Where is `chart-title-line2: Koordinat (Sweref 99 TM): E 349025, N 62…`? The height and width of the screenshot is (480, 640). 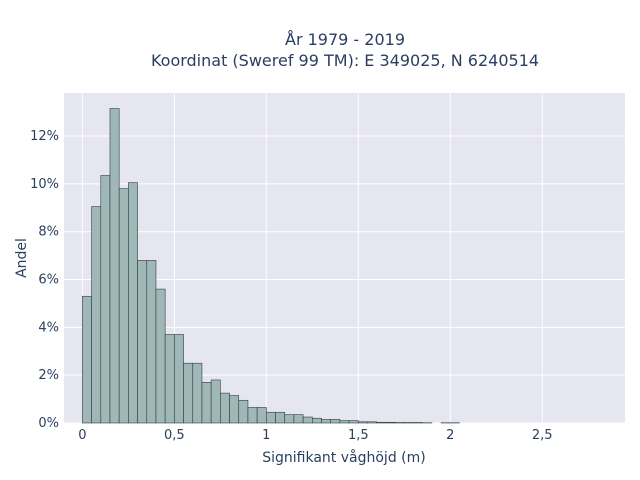
chart-title-line2: Koordinat (Sweref 99 TM): E 349025, N 62… is located at coordinates (345, 60).